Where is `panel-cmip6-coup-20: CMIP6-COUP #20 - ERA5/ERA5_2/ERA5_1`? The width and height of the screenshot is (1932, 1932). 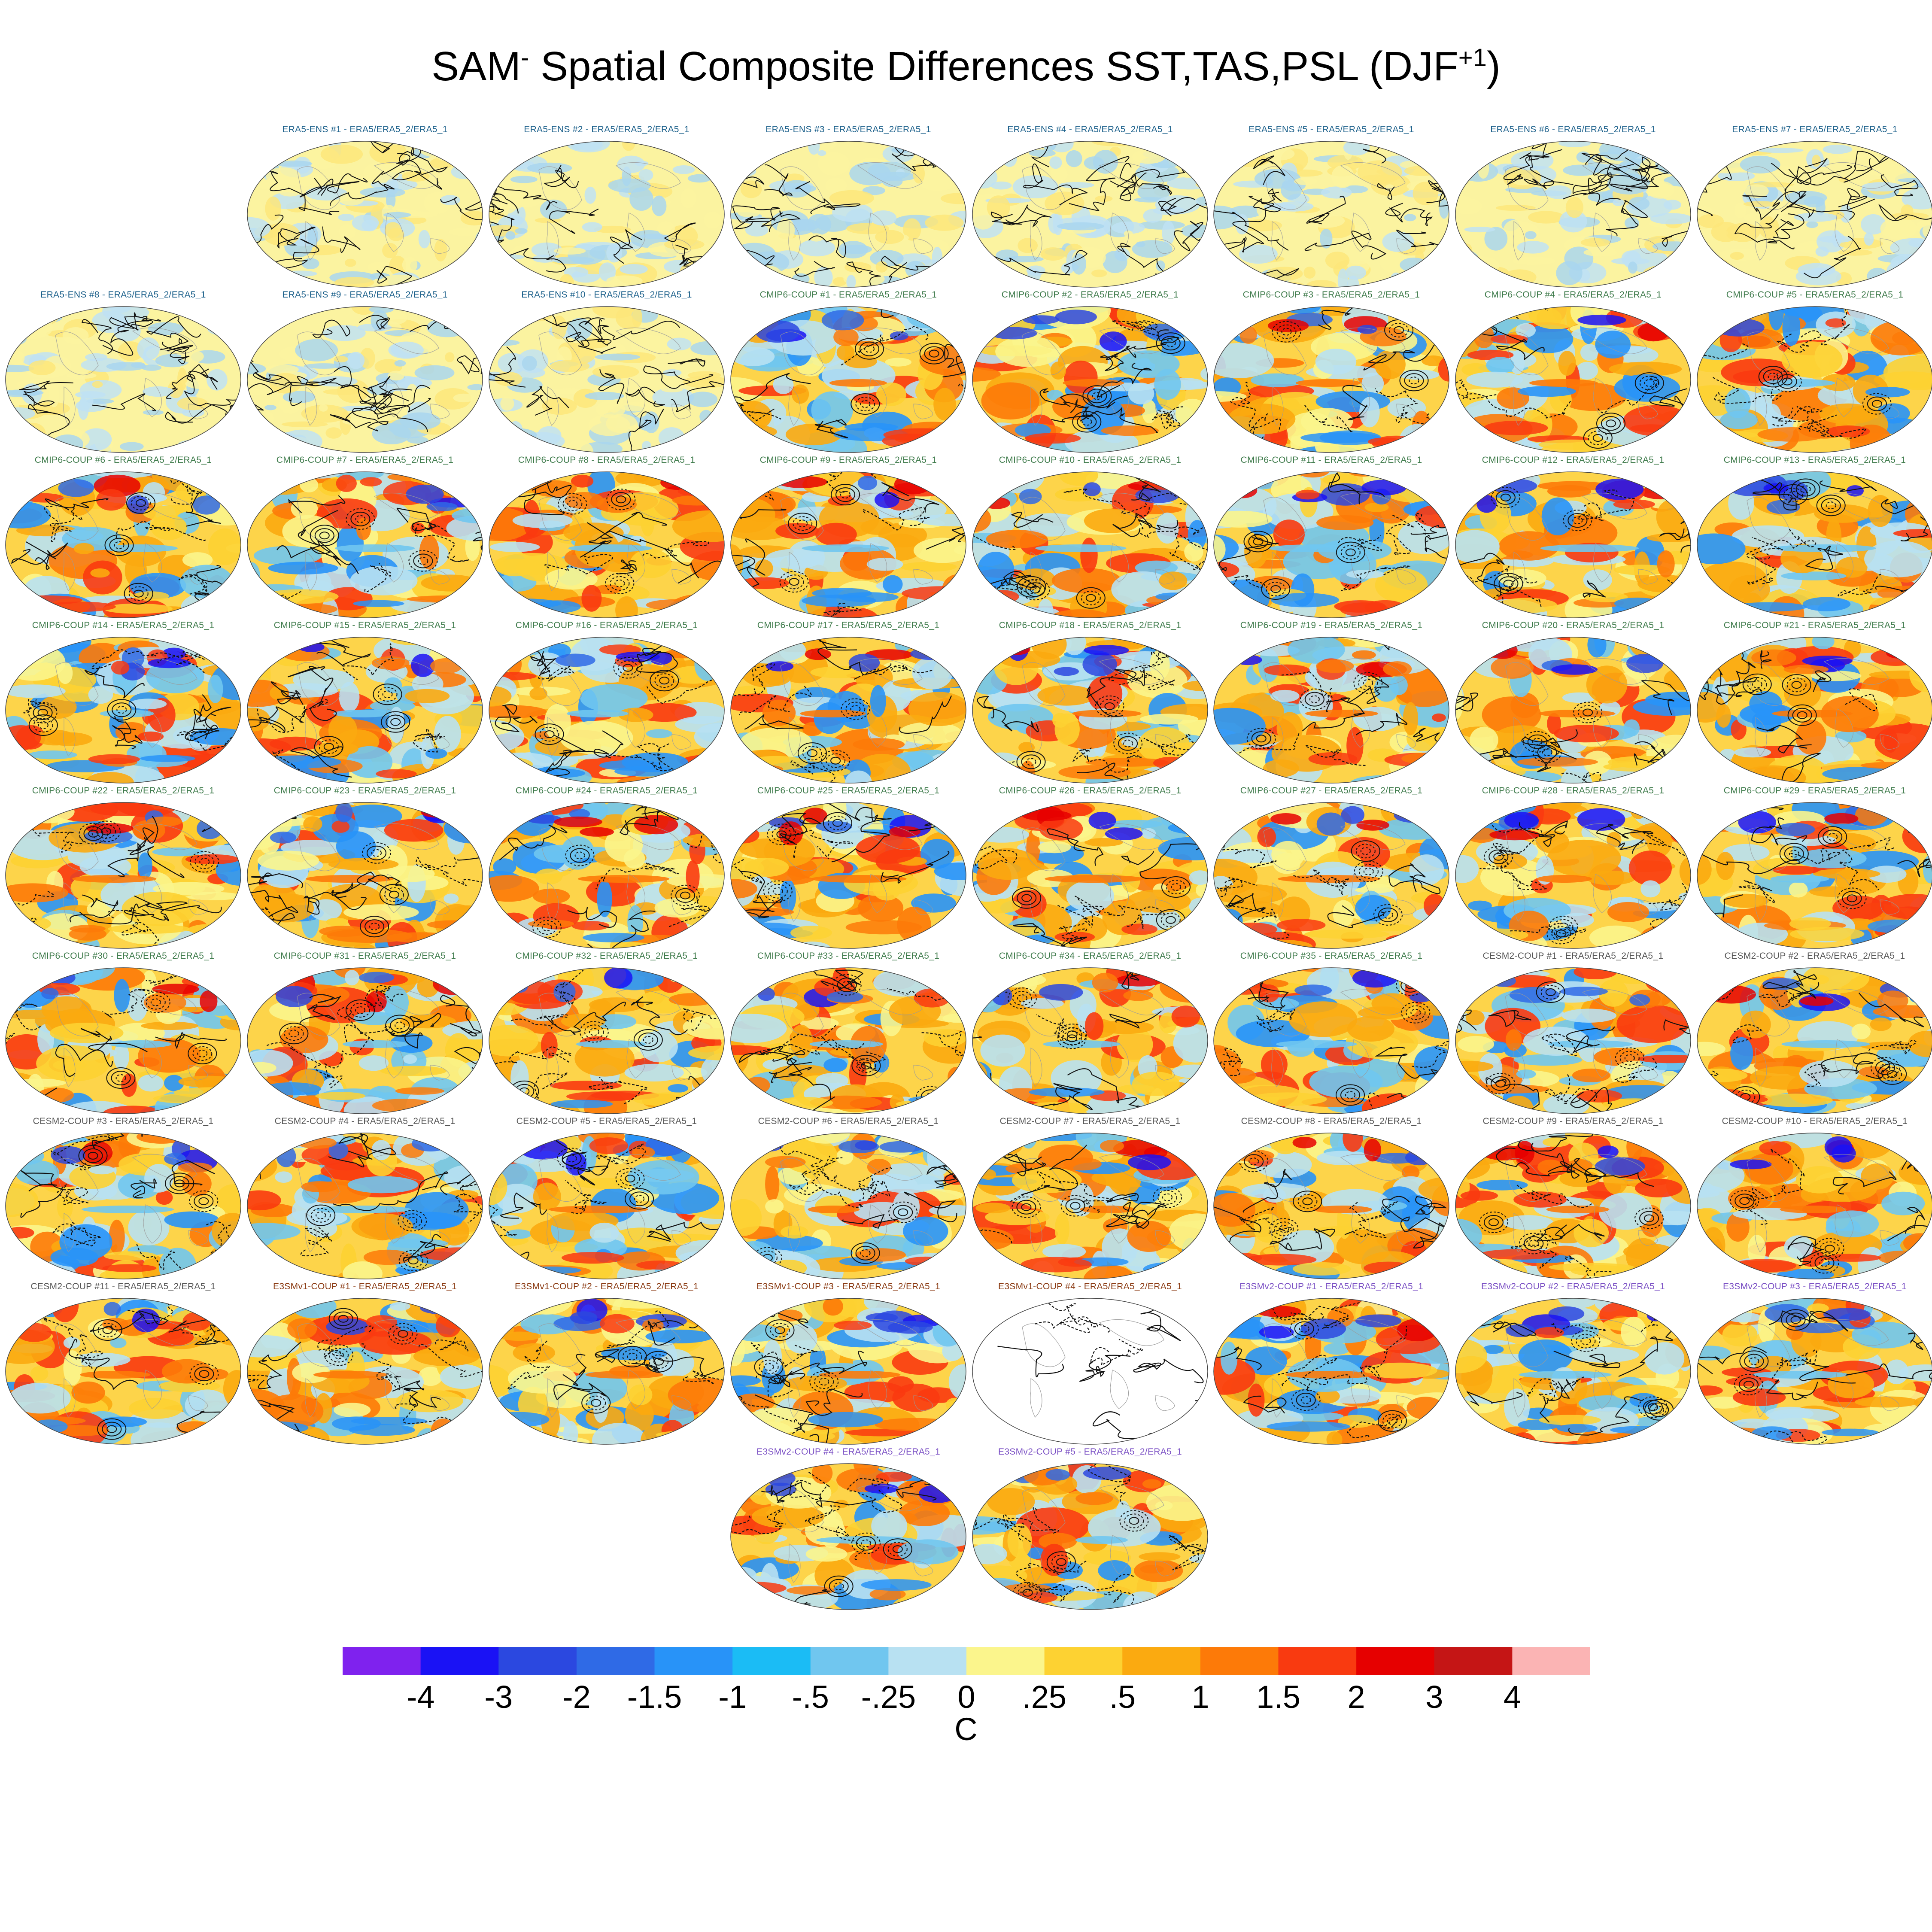
panel-cmip6-coup-20: CMIP6-COUP #20 - ERA5/ERA5_2/ERA5_1 is located at coordinates (1573, 703).